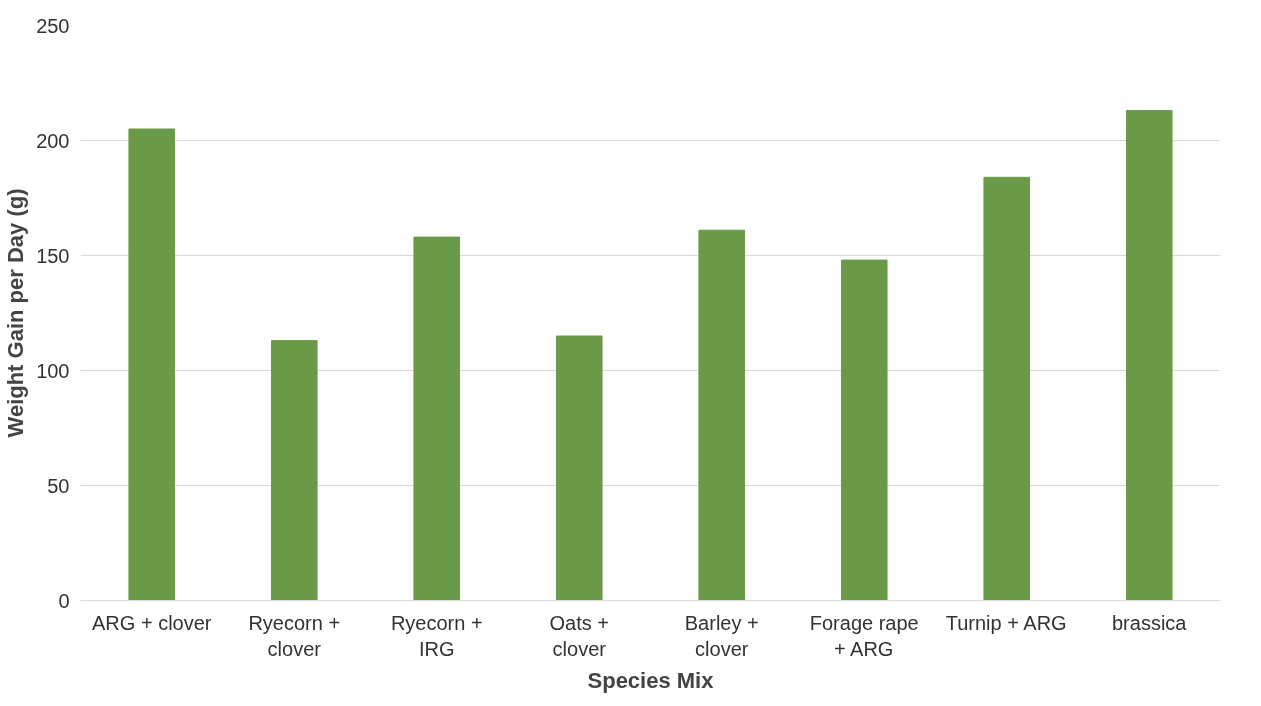 This screenshot has height=706, width=1261. I want to click on y-tick-label: 50, so click(58, 485).